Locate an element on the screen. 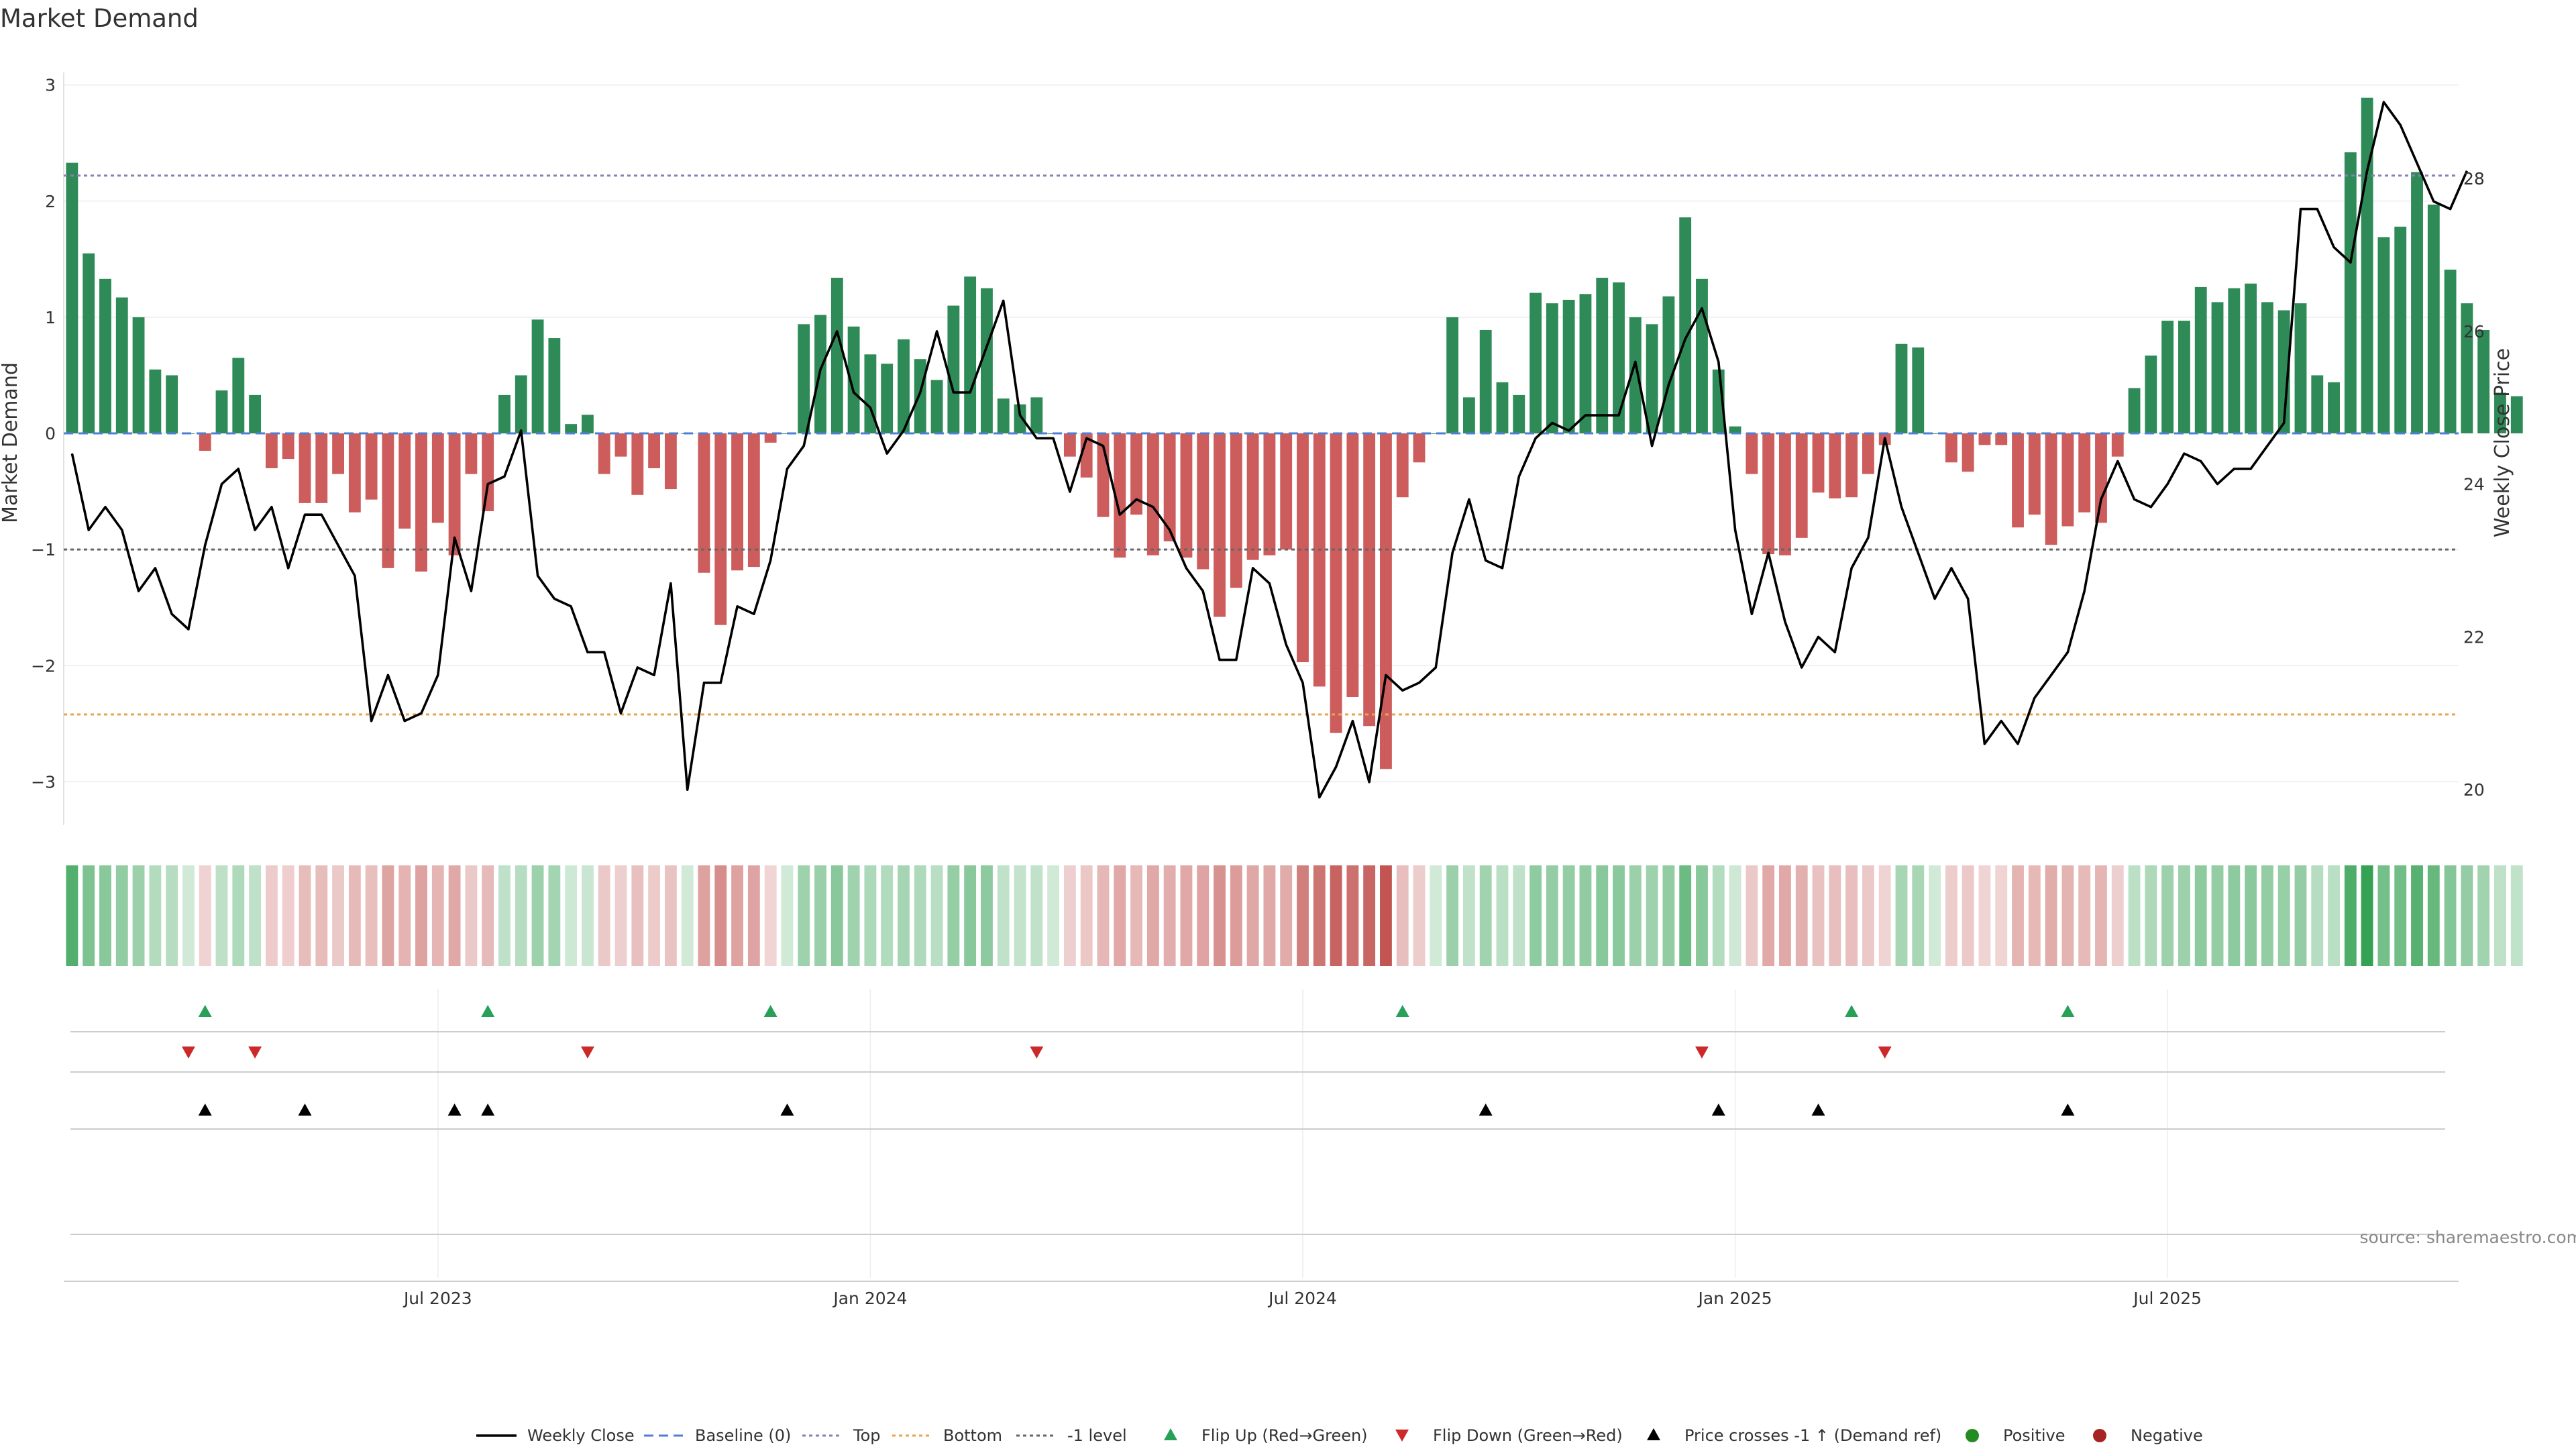 The image size is (2576, 1449). right-tick-label: 26 is located at coordinates (2474, 331).